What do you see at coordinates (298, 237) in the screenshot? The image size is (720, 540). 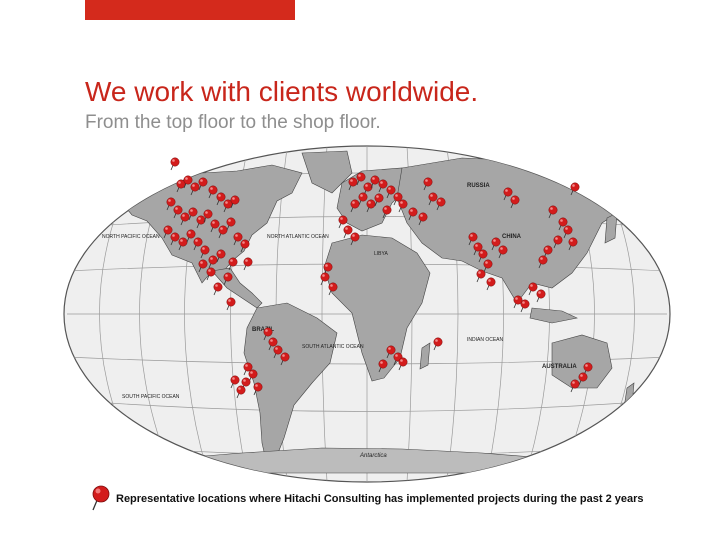 I see `label-north-atlantic: NORTH ATLANTIC OCEAN` at bounding box center [298, 237].